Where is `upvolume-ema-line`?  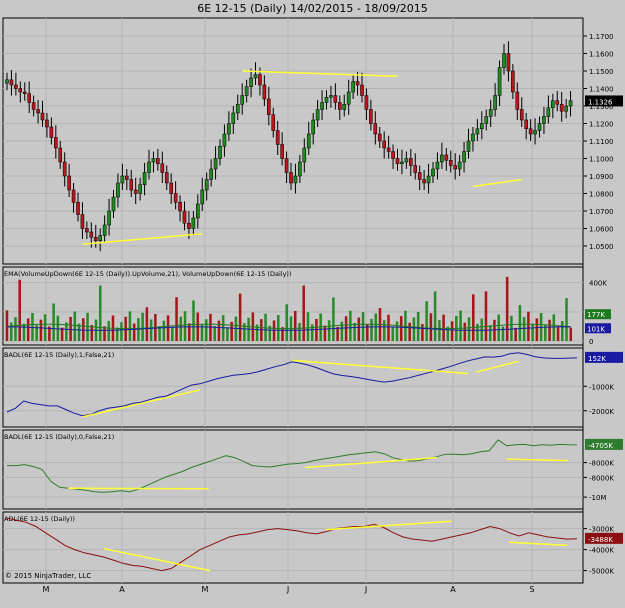
upvolume-ema-line is located at coordinates (288, 326).